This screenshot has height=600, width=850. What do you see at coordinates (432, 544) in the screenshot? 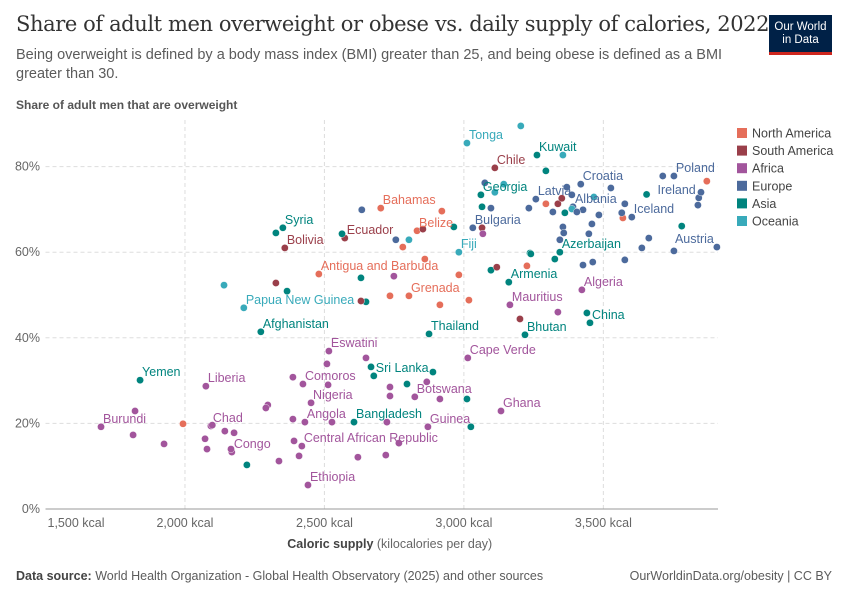
I see `x-axis-label-unit: (kilocalories per day)` at bounding box center [432, 544].